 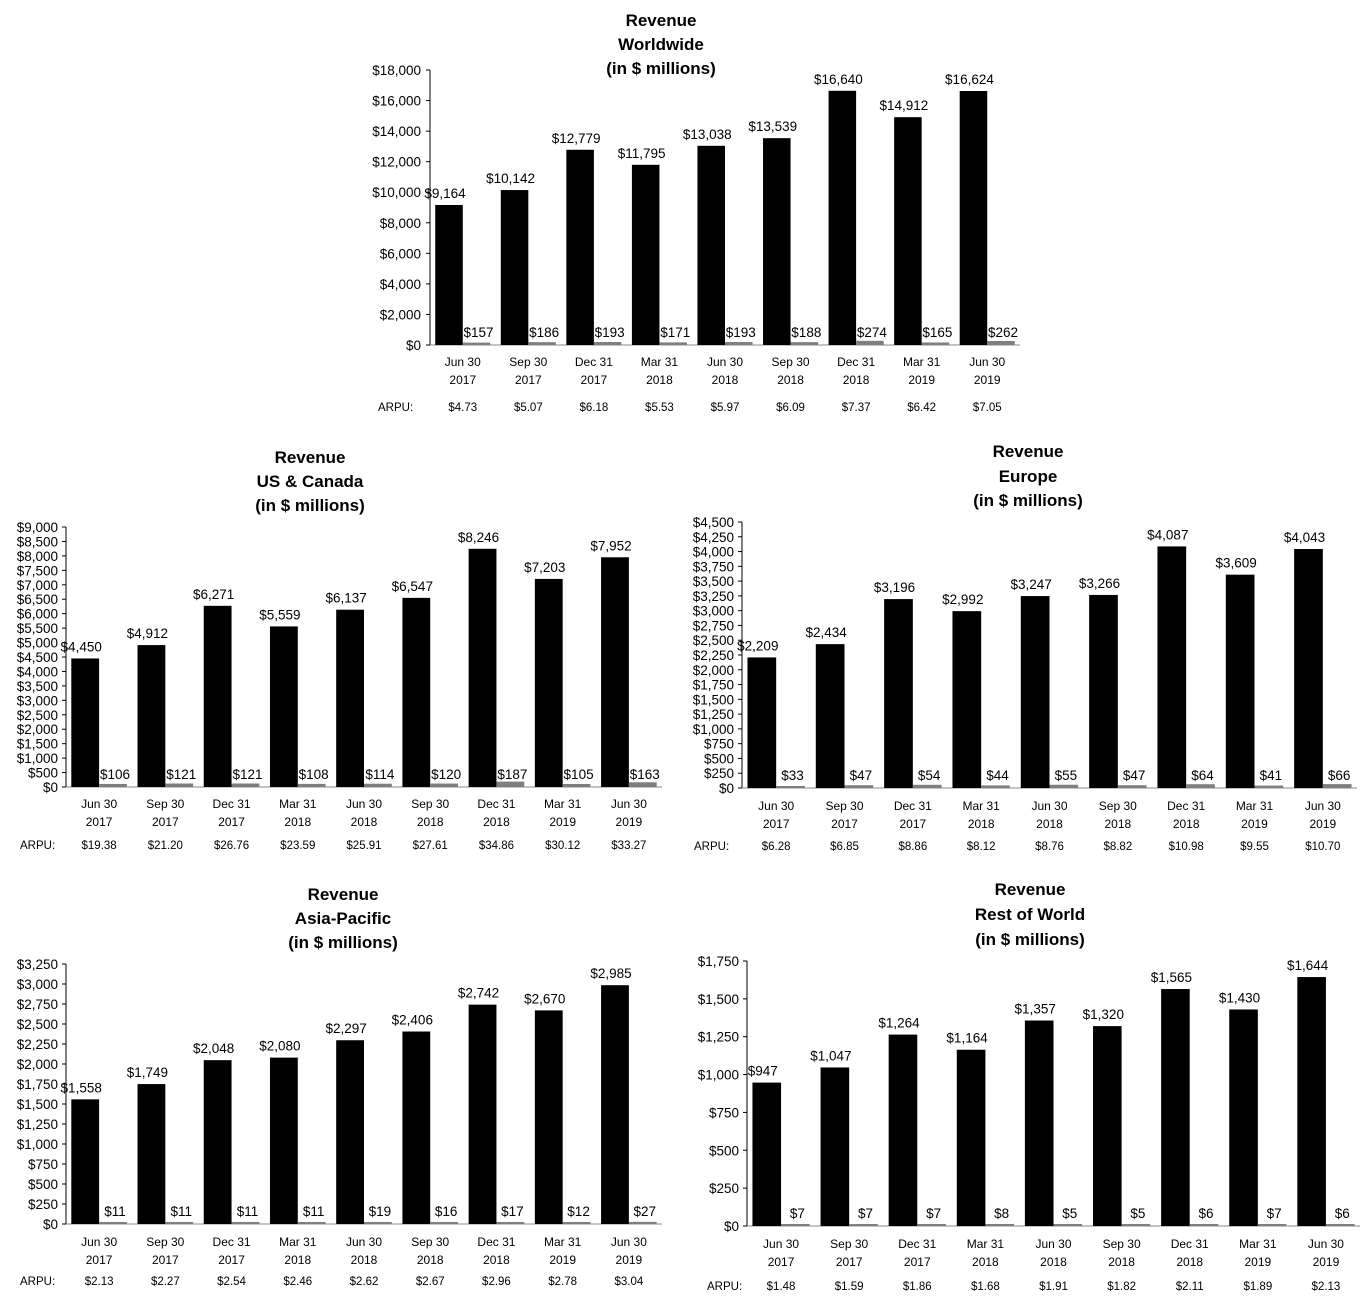 I want to click on x-tick-label: Mar 31, so click(x=1258, y=1244).